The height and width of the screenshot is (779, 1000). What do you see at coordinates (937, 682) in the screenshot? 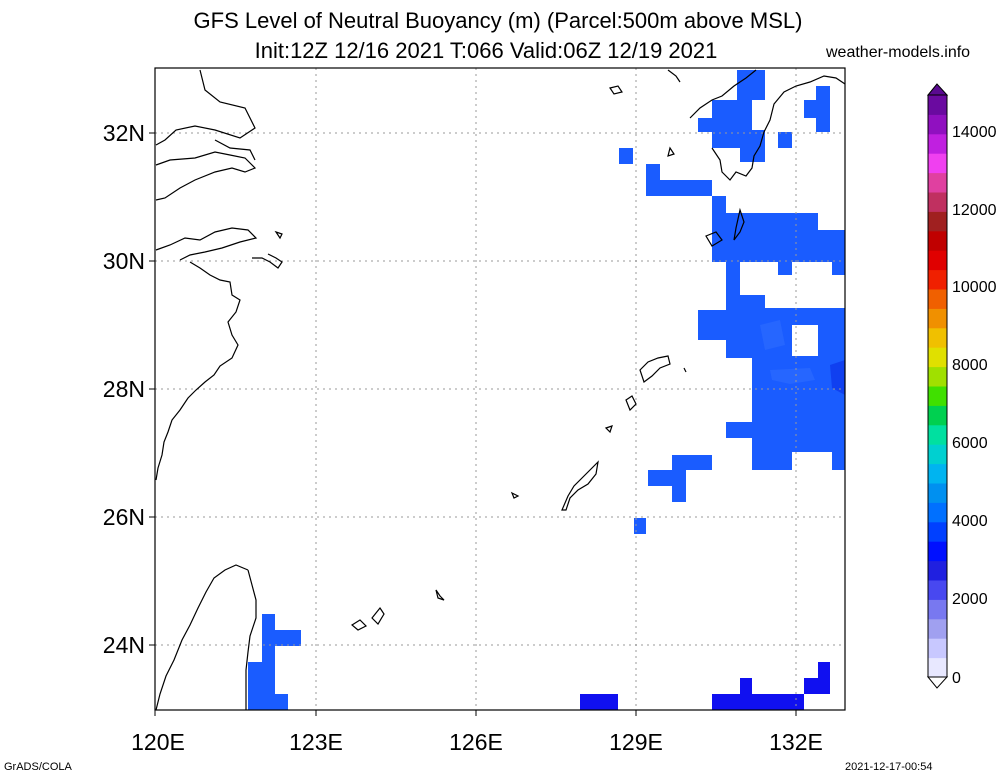
I see `colorbar-bottom-arrow` at bounding box center [937, 682].